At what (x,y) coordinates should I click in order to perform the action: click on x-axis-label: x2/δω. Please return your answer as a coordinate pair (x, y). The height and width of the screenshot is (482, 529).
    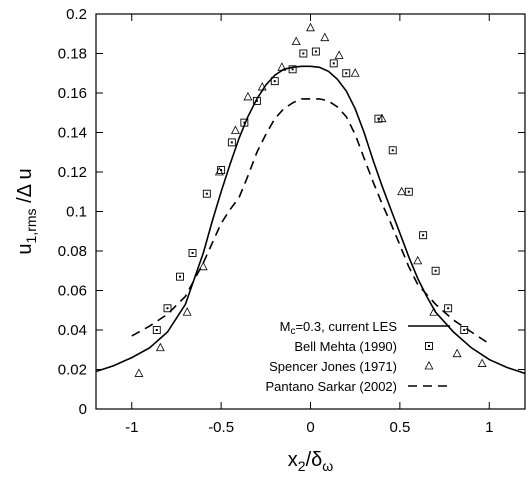
    Looking at the image, I should click on (311, 461).